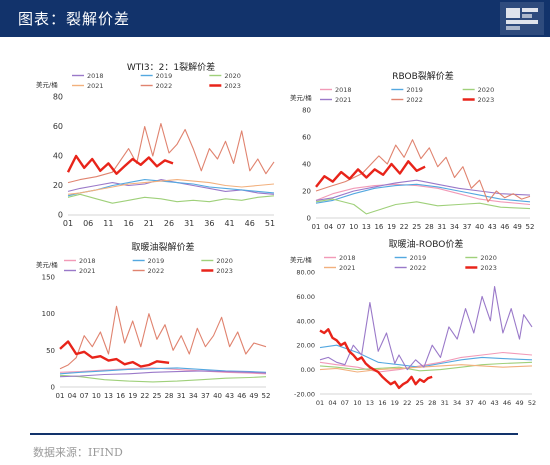 The height and width of the screenshot is (465, 550). I want to click on series-line-2018, so click(423, 194).